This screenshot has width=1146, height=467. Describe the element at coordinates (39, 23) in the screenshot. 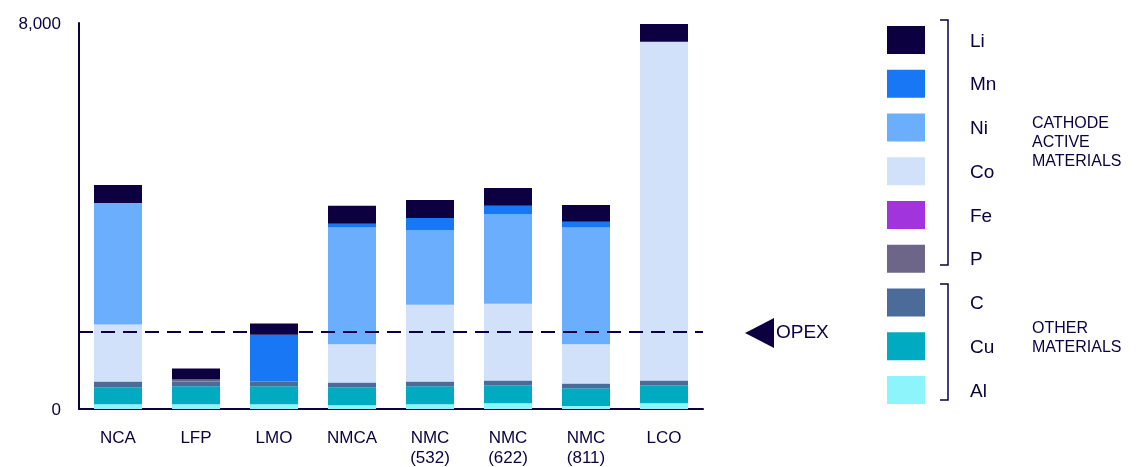

I see `y-tick-label: 8,000` at that location.